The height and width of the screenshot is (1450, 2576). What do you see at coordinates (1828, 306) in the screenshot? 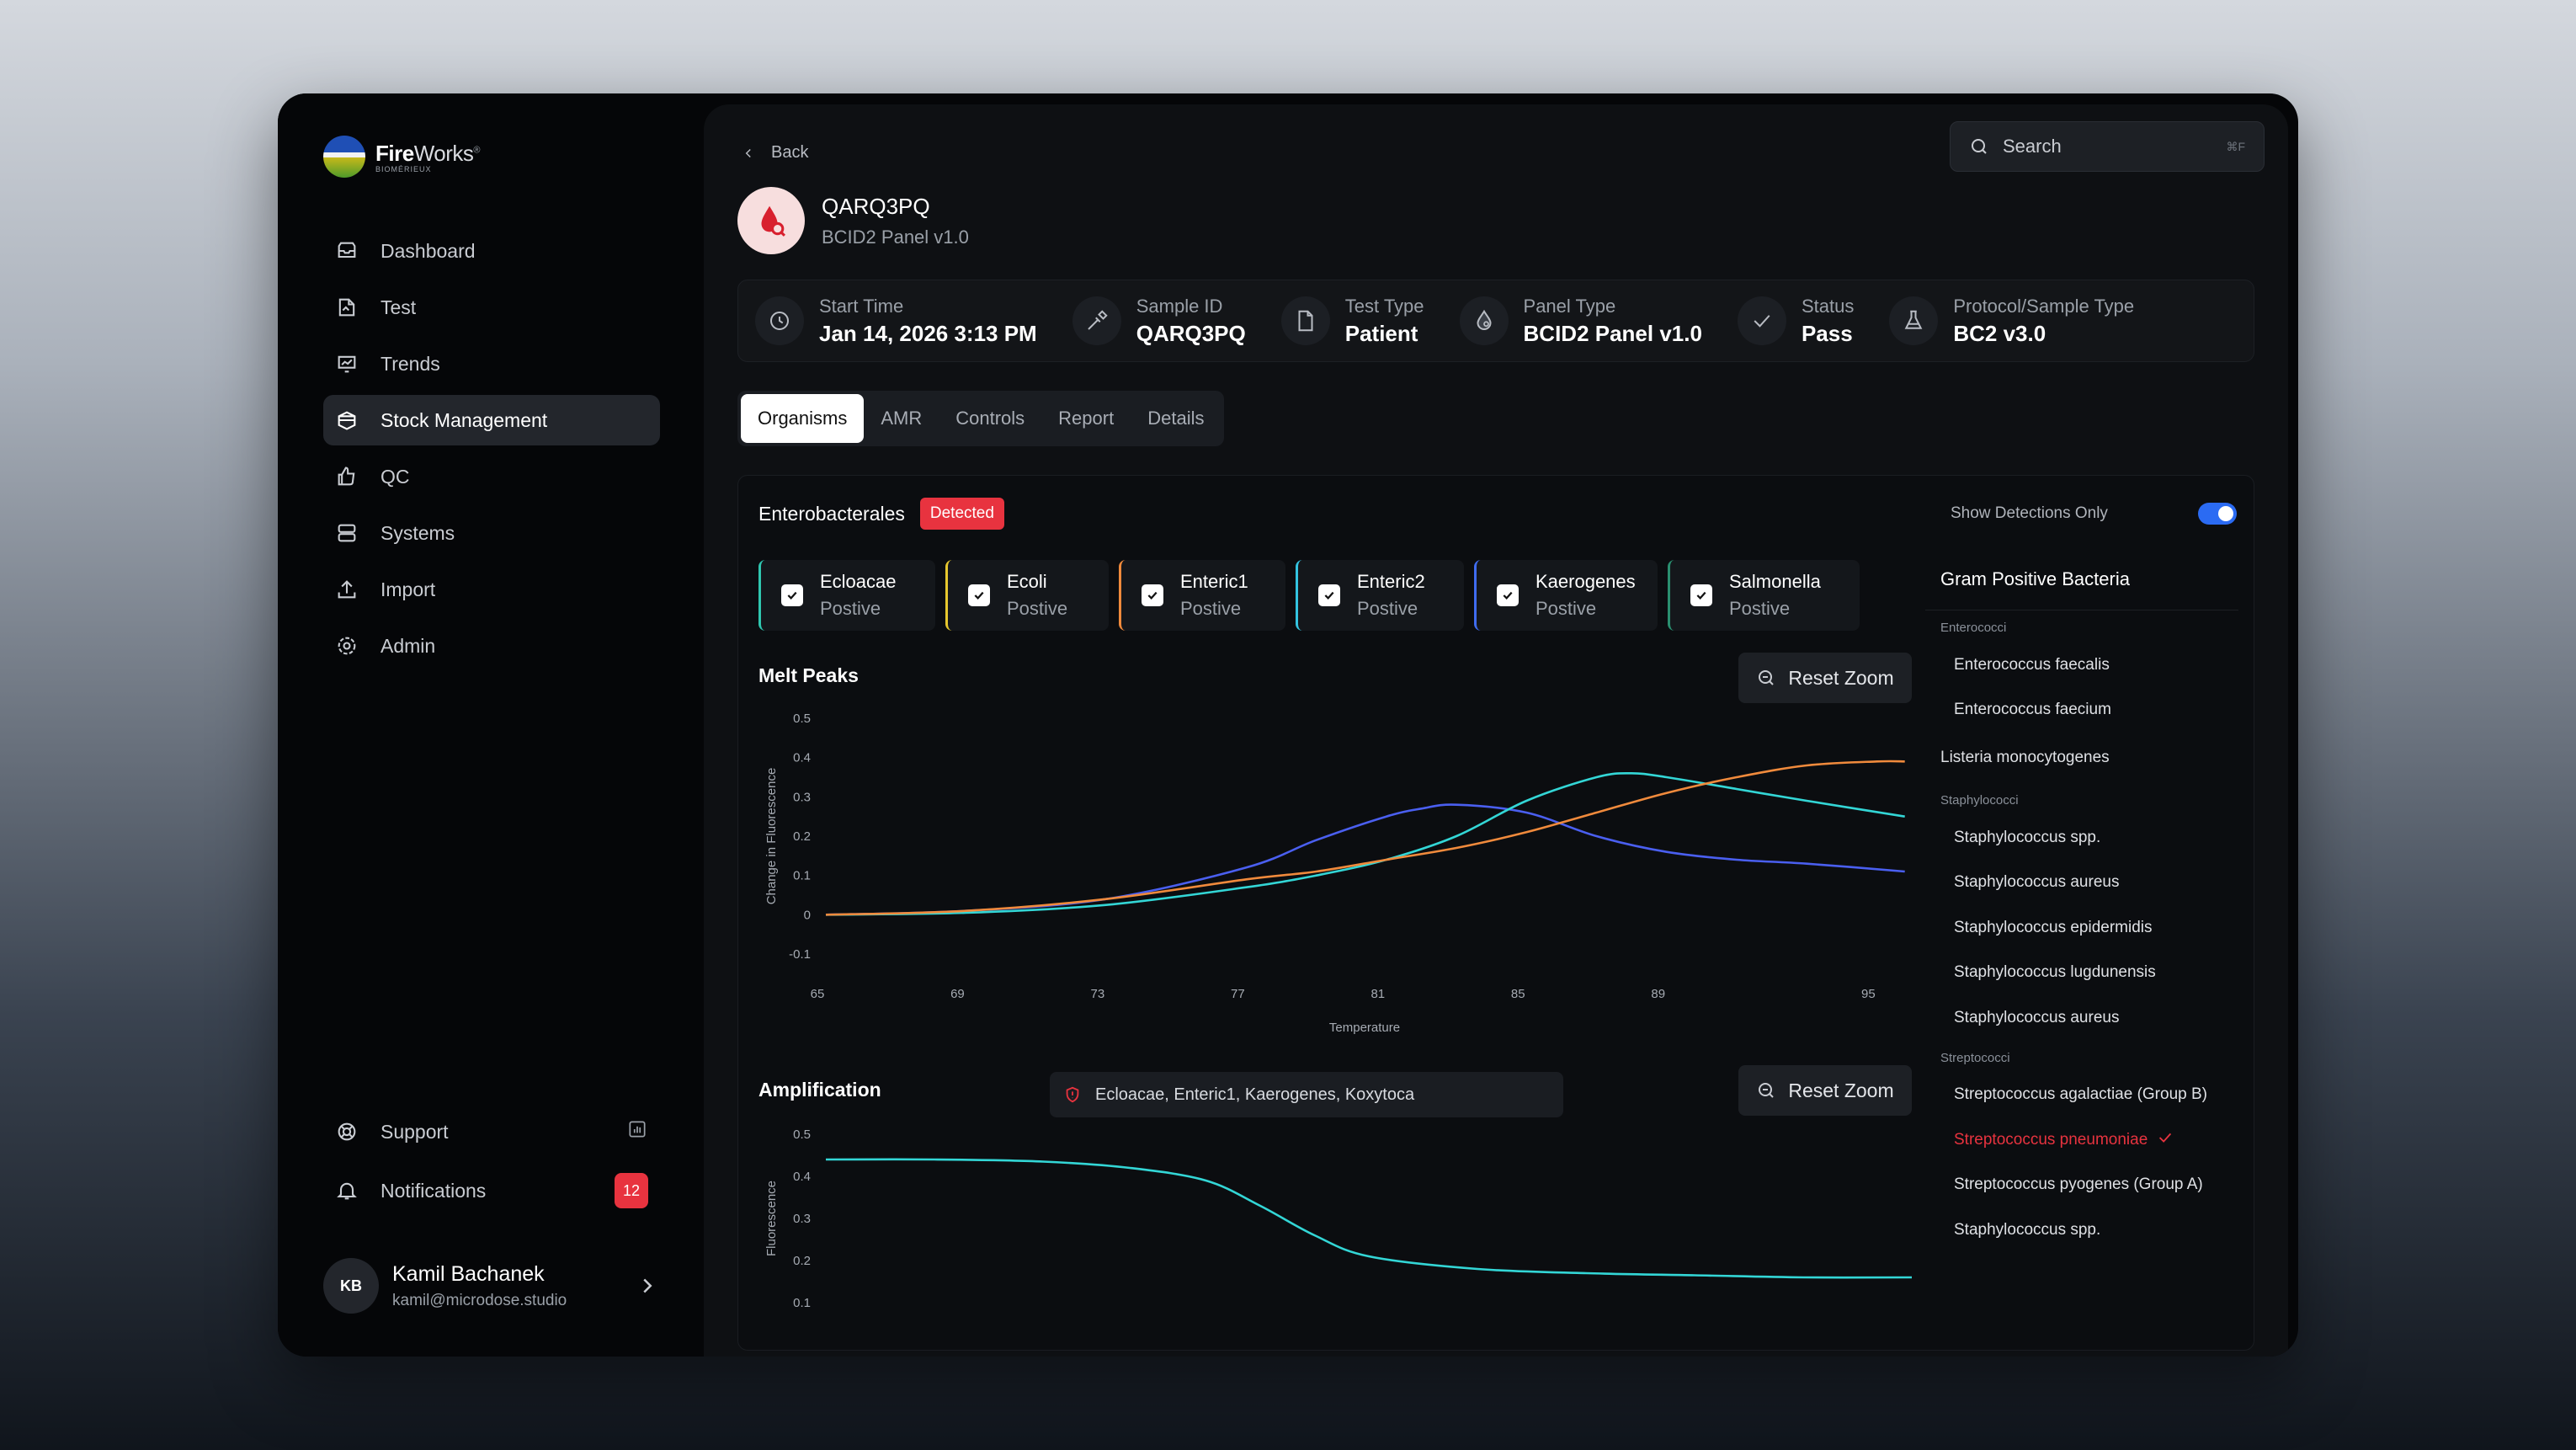
I see `info-label: Status` at bounding box center [1828, 306].